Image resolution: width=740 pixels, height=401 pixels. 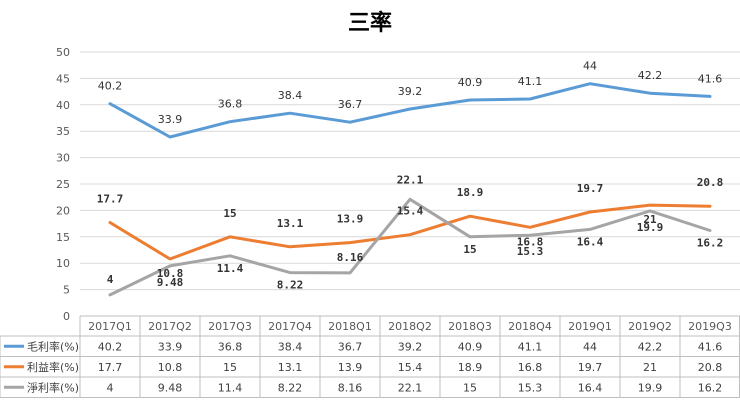 What do you see at coordinates (590, 241) in the screenshot?
I see `data-label: 16.4` at bounding box center [590, 241].